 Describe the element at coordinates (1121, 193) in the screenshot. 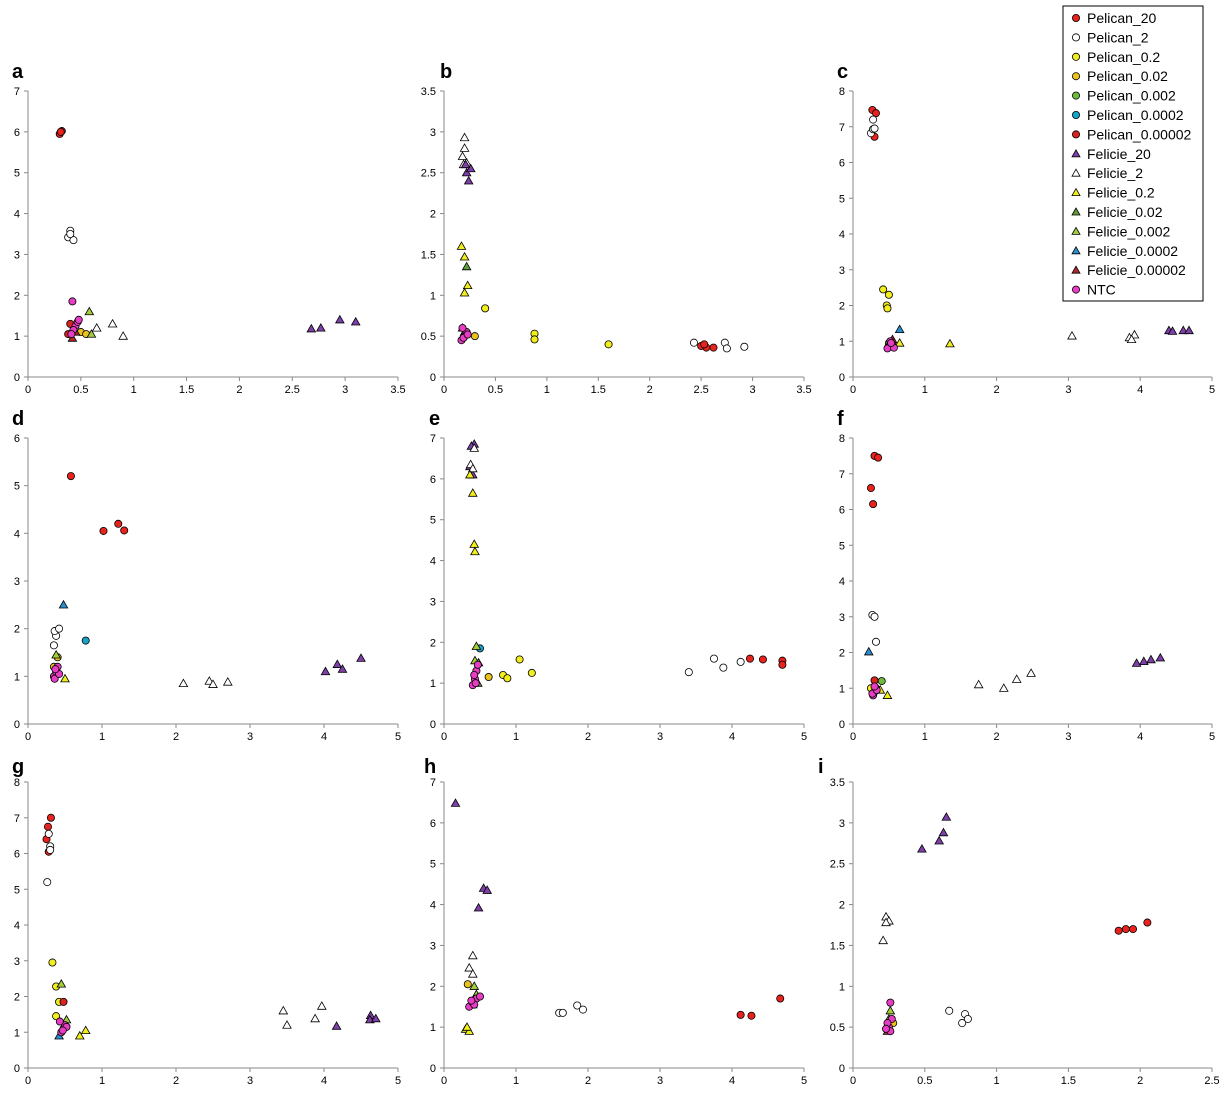

I see `legend-label: Felicie_0.2` at that location.